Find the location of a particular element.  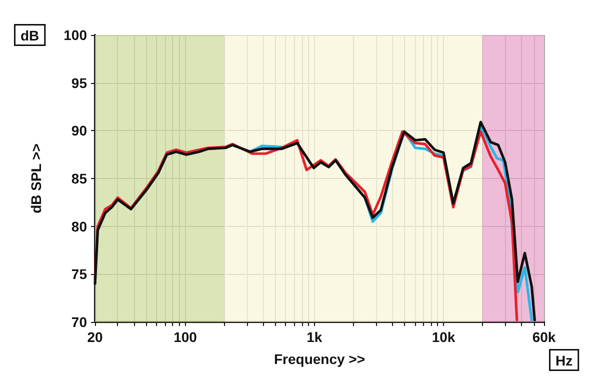

y-tick-label: 95 is located at coordinates (79, 82).